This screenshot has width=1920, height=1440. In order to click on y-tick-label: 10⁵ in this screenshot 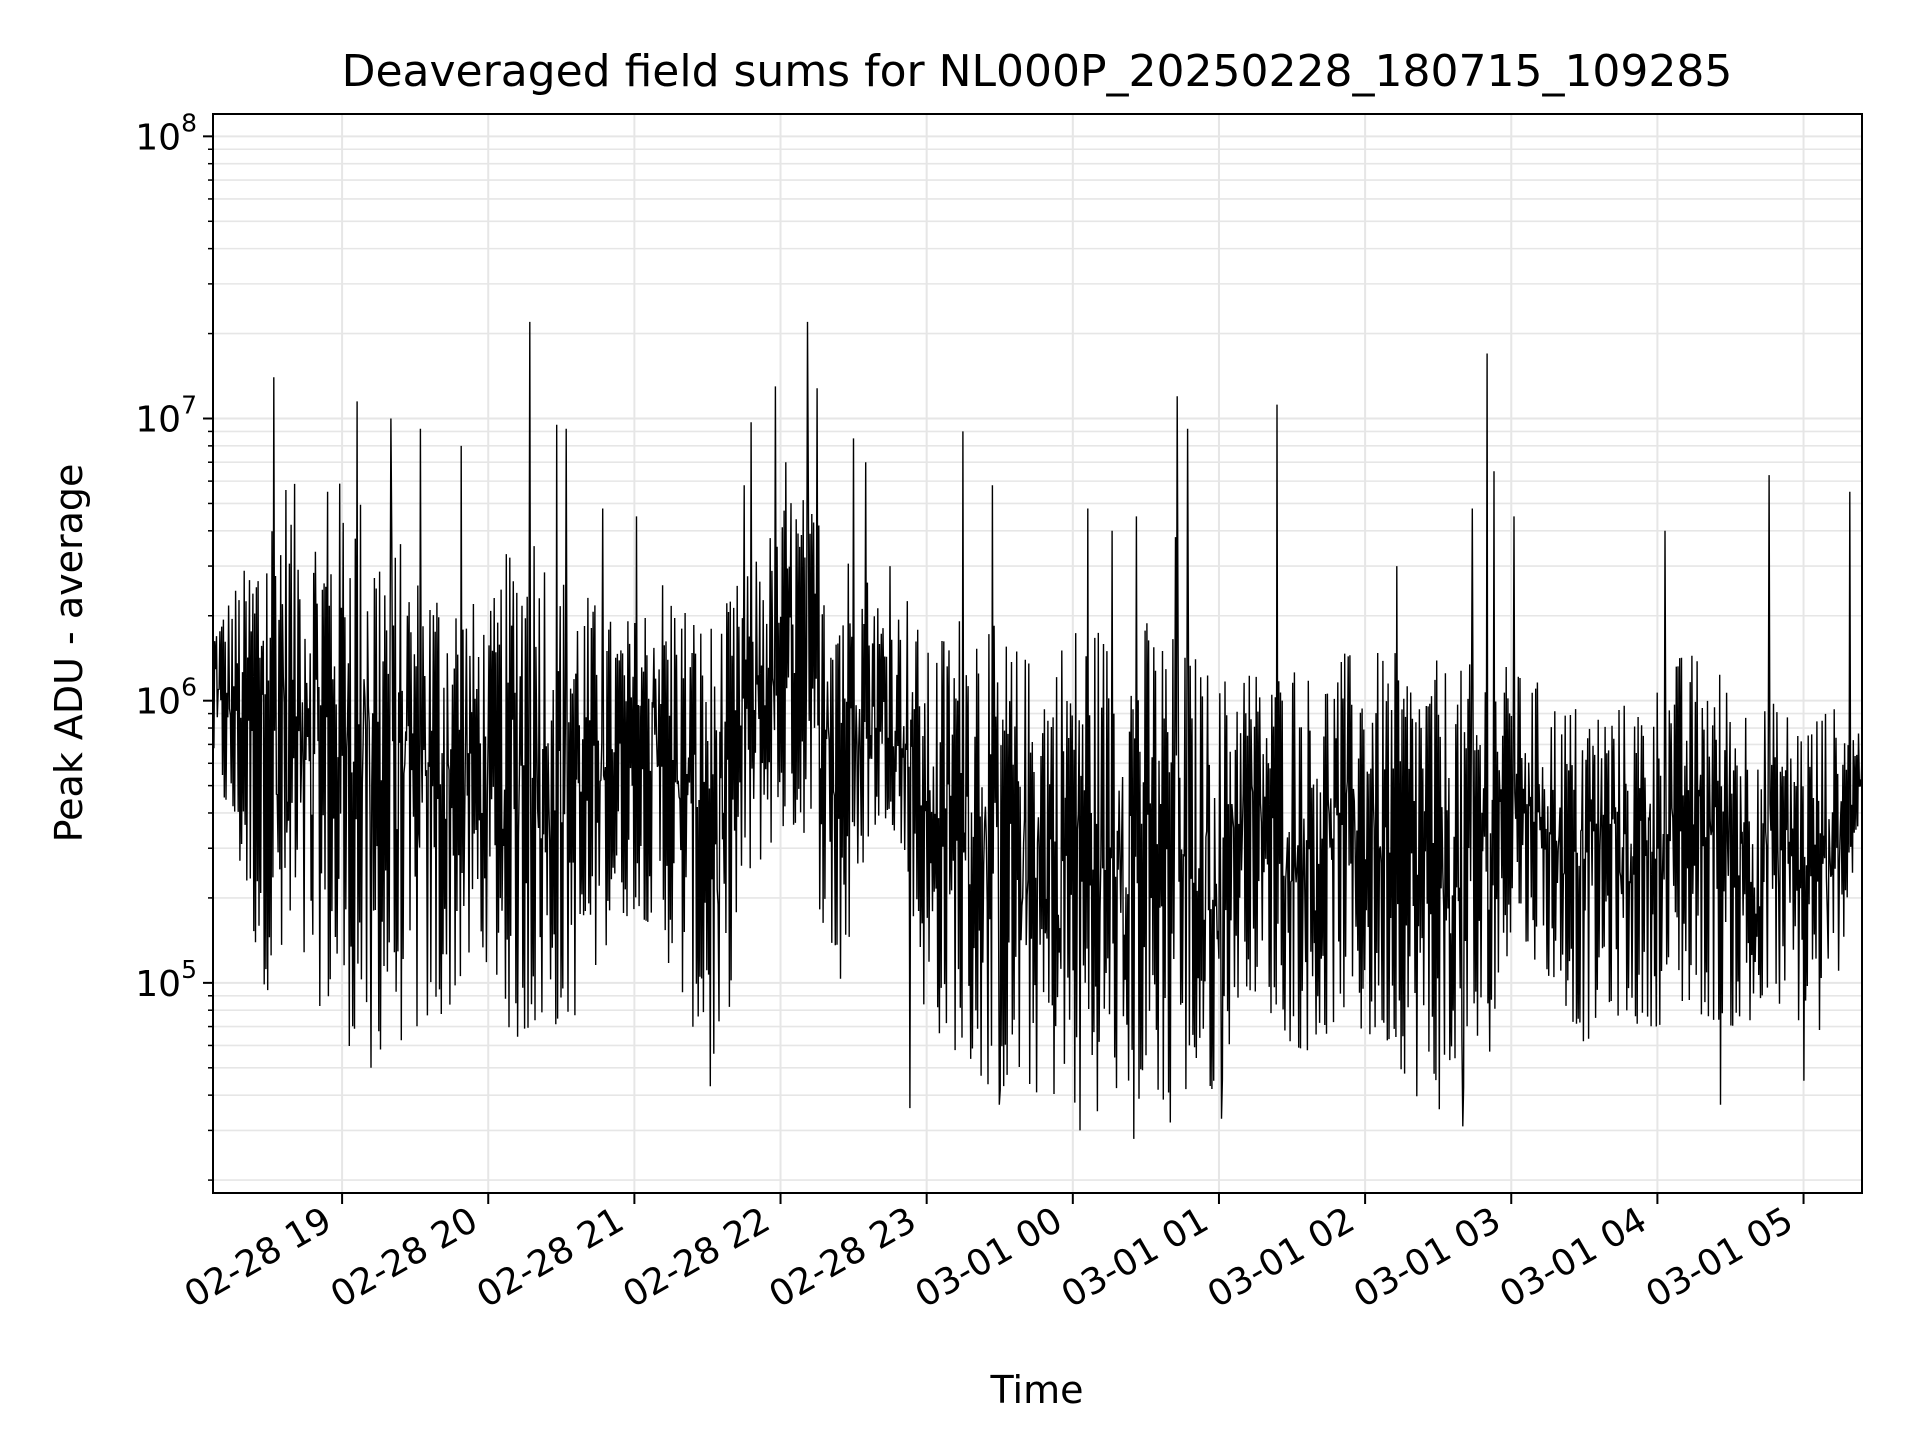, I will do `click(166, 980)`.